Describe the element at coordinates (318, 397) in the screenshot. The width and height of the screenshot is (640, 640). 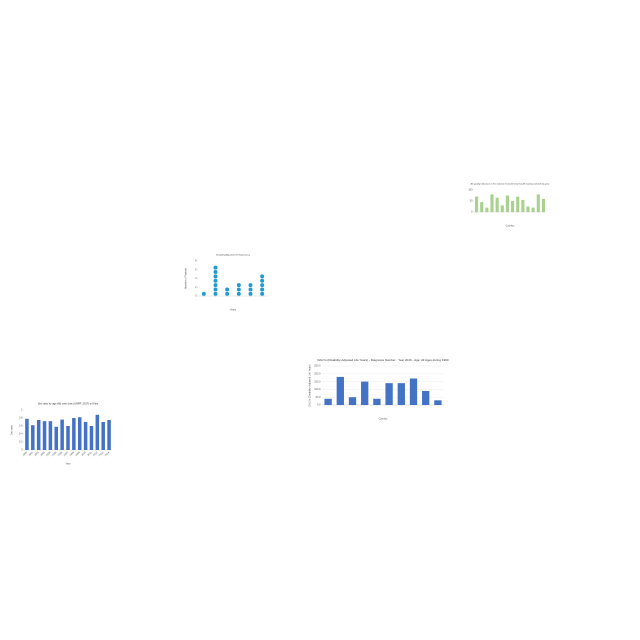
I see `y-tick-label: 50.0` at that location.